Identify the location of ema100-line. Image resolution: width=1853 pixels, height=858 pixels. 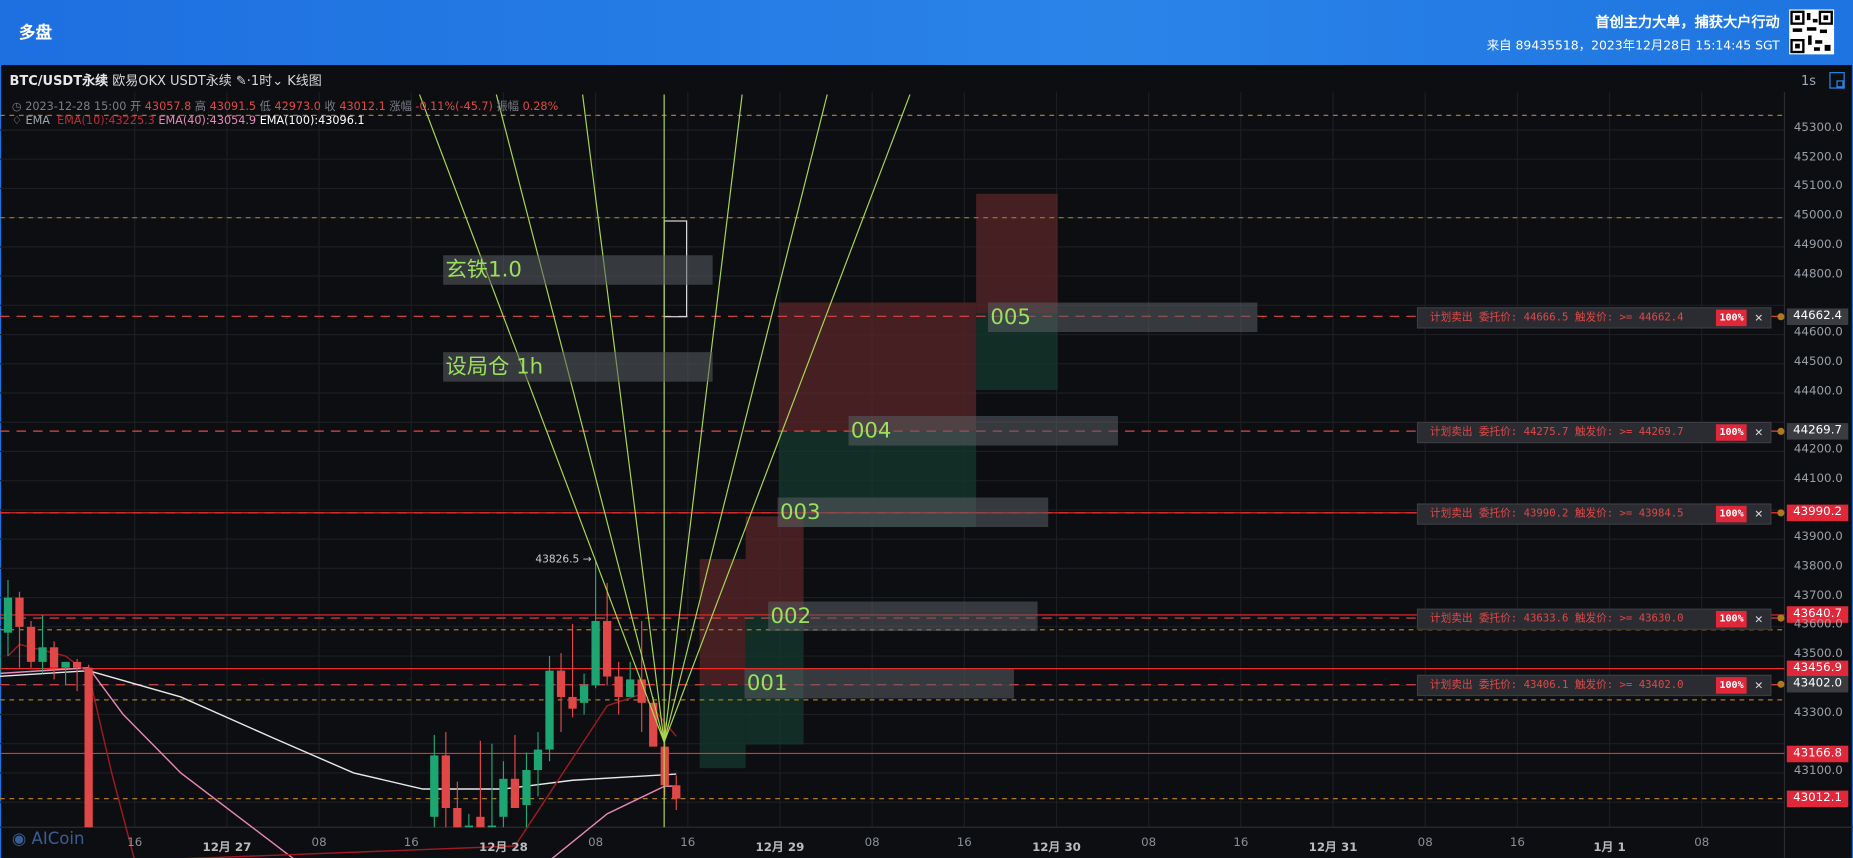
(338, 729).